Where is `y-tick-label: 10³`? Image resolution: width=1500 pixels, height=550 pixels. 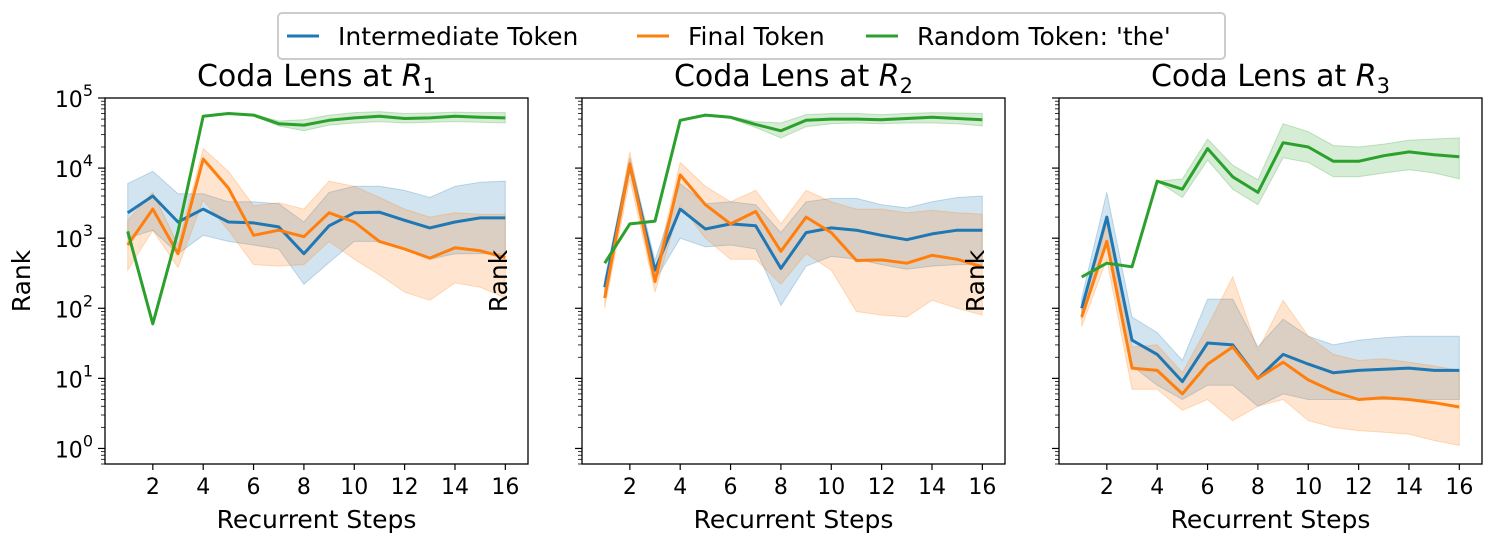 y-tick-label: 10³ is located at coordinates (74, 237).